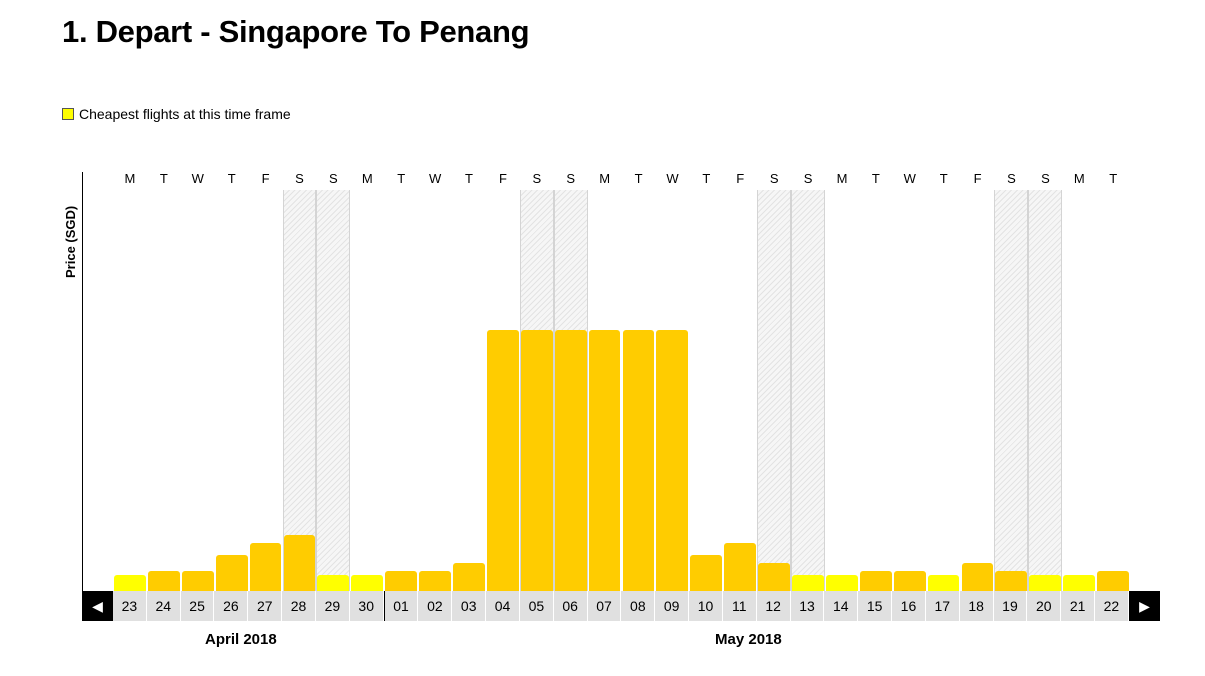  Describe the element at coordinates (299, 606) in the screenshot. I see `date-cell: 28` at that location.